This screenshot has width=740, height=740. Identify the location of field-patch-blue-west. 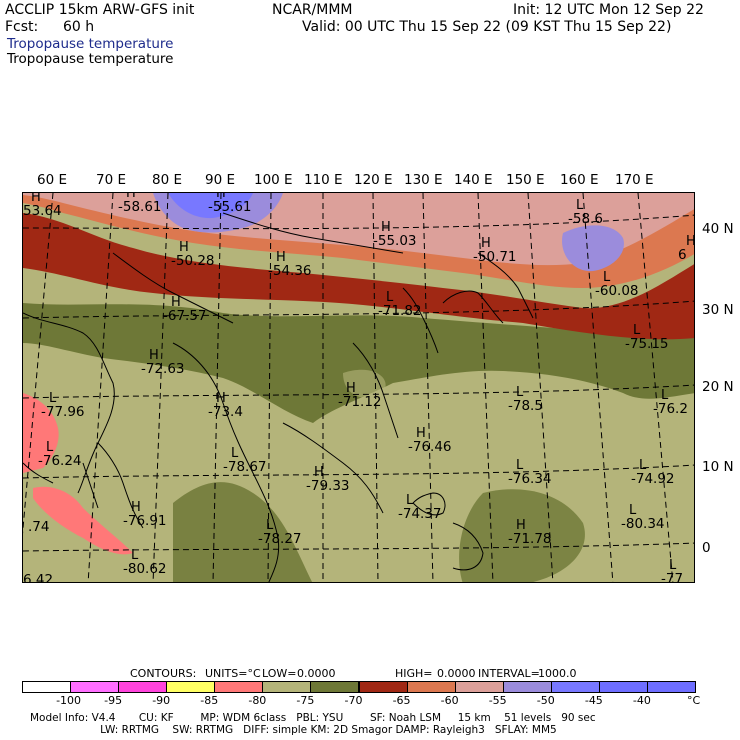
(210, 206).